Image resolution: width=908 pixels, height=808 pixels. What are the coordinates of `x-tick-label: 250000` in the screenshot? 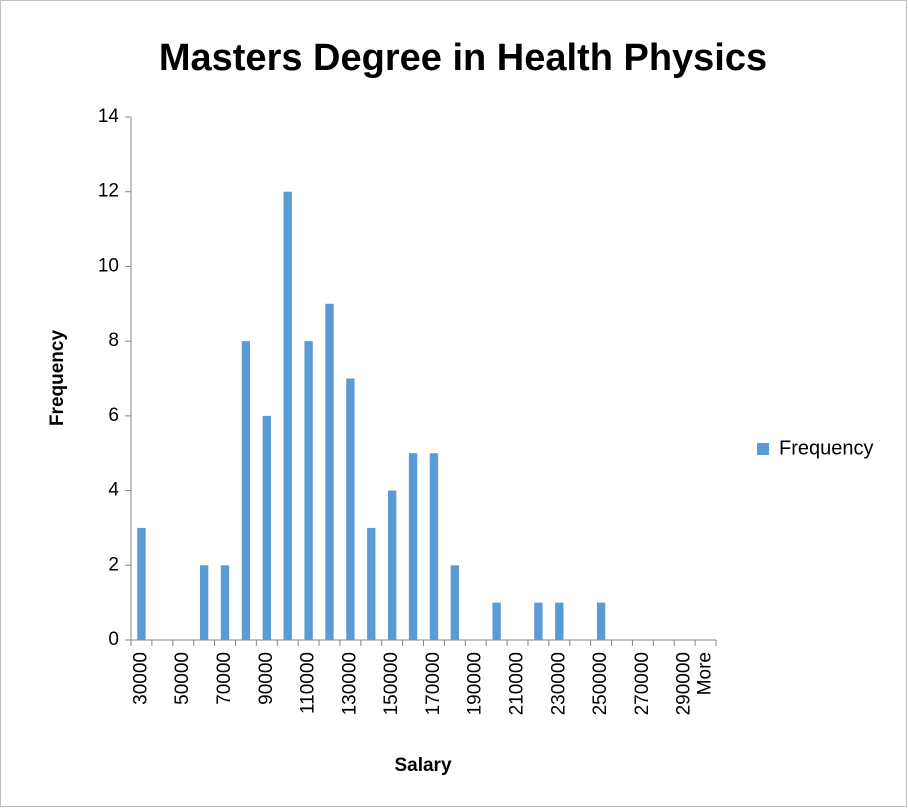 It's located at (600, 683).